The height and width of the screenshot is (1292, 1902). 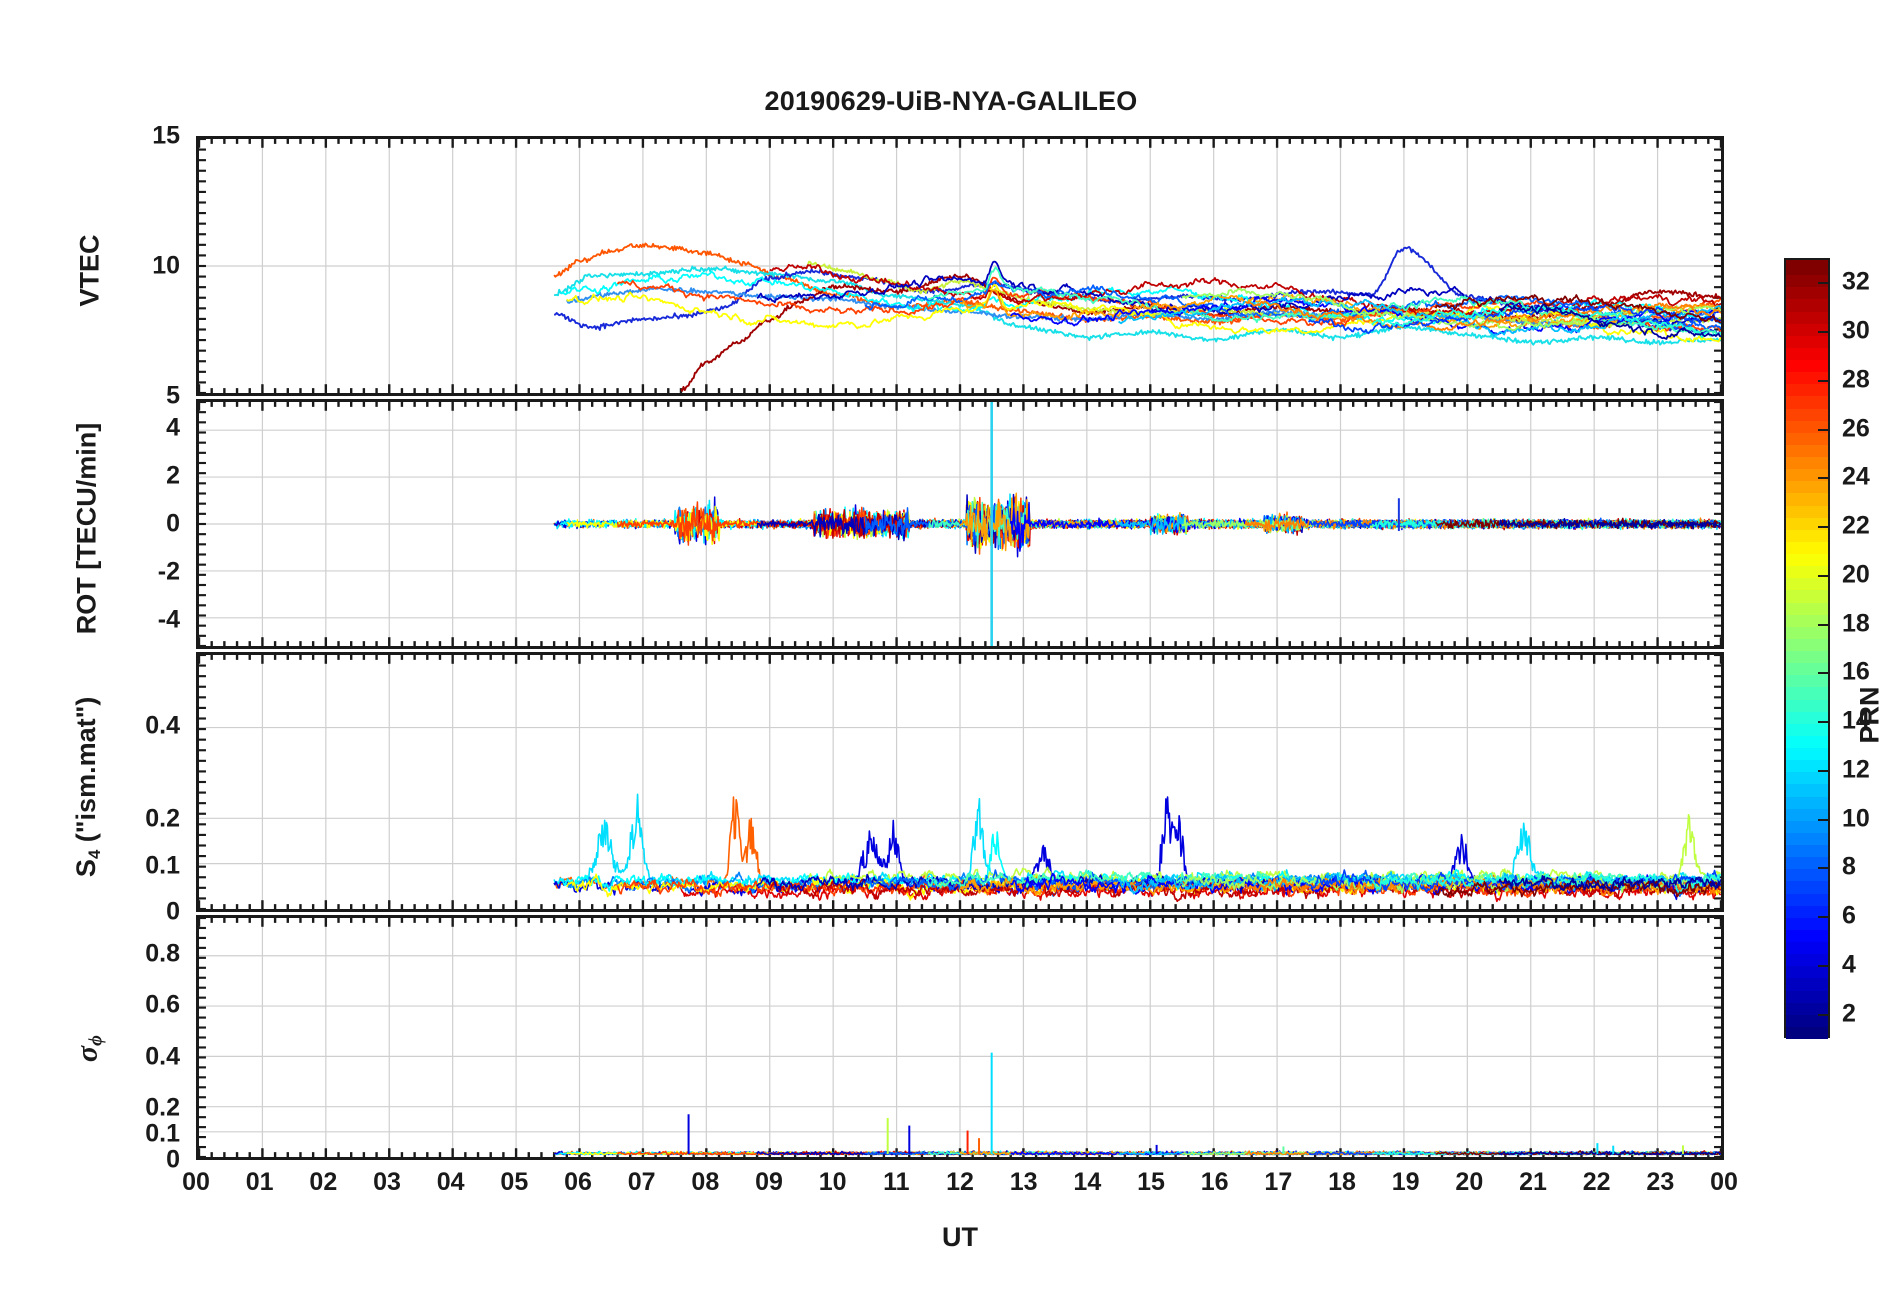 What do you see at coordinates (162, 1107) in the screenshot?
I see `y-tick-label: 0.2` at bounding box center [162, 1107].